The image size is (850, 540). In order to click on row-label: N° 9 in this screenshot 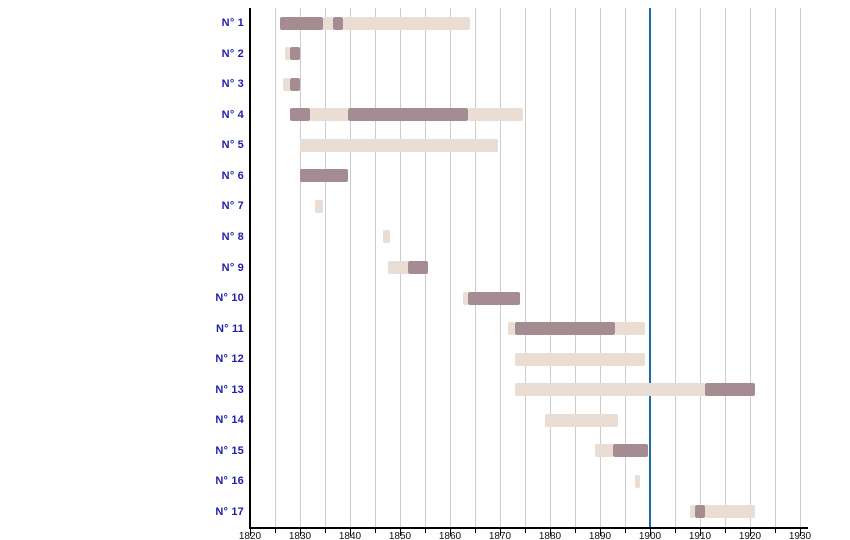, I will do `click(232, 267)`.